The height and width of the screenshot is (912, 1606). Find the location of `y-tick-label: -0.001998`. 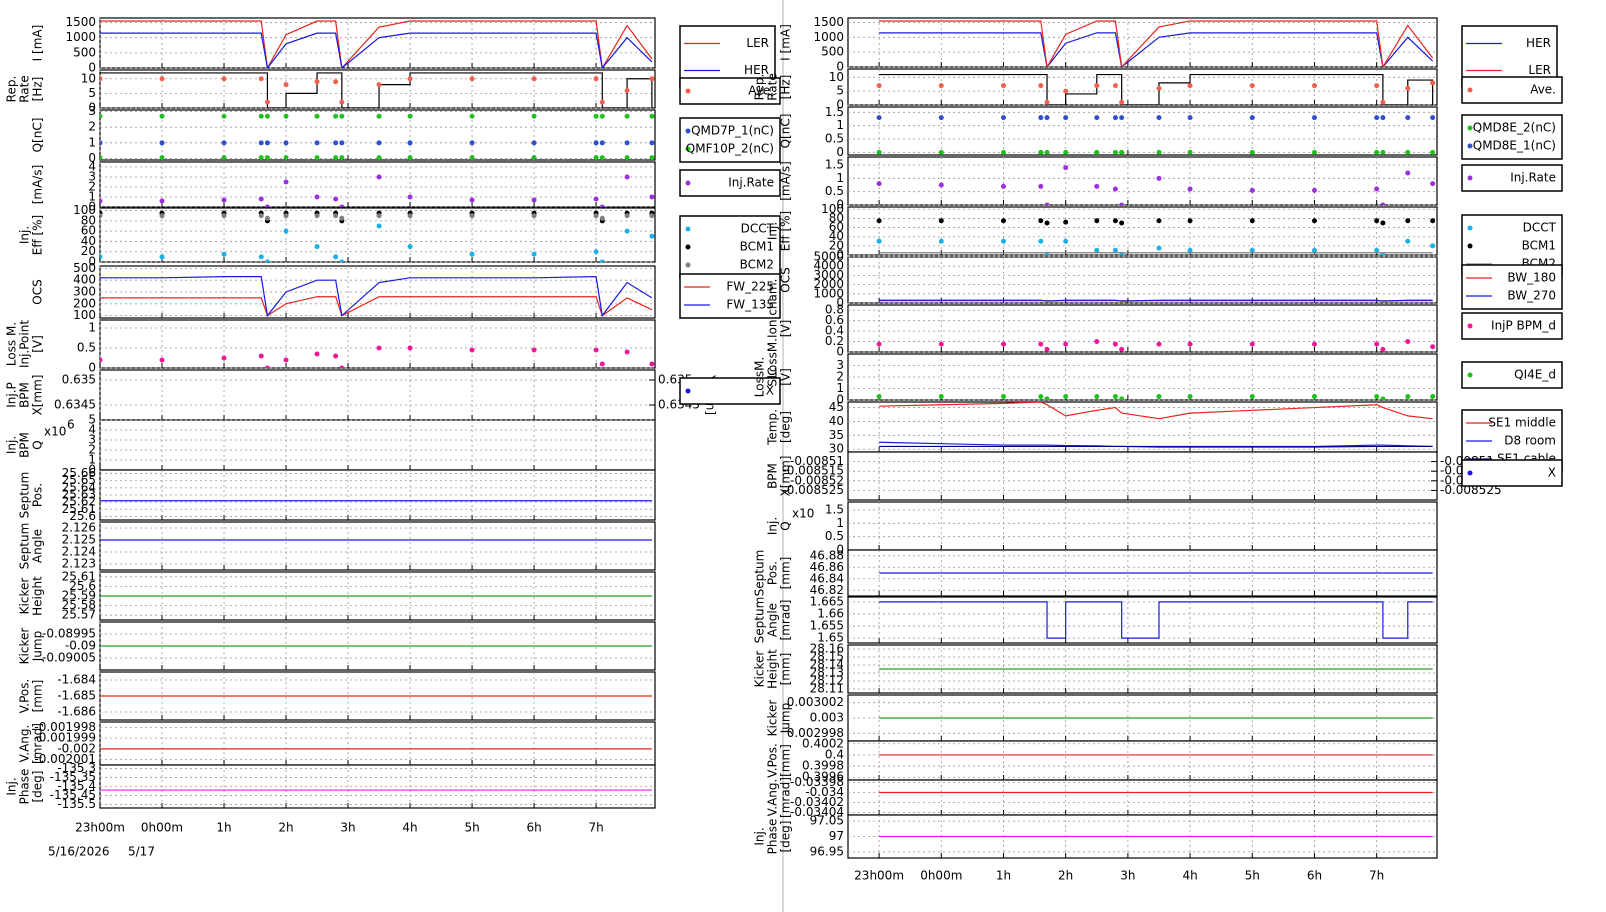

y-tick-label: -0.001998 is located at coordinates (65, 727).